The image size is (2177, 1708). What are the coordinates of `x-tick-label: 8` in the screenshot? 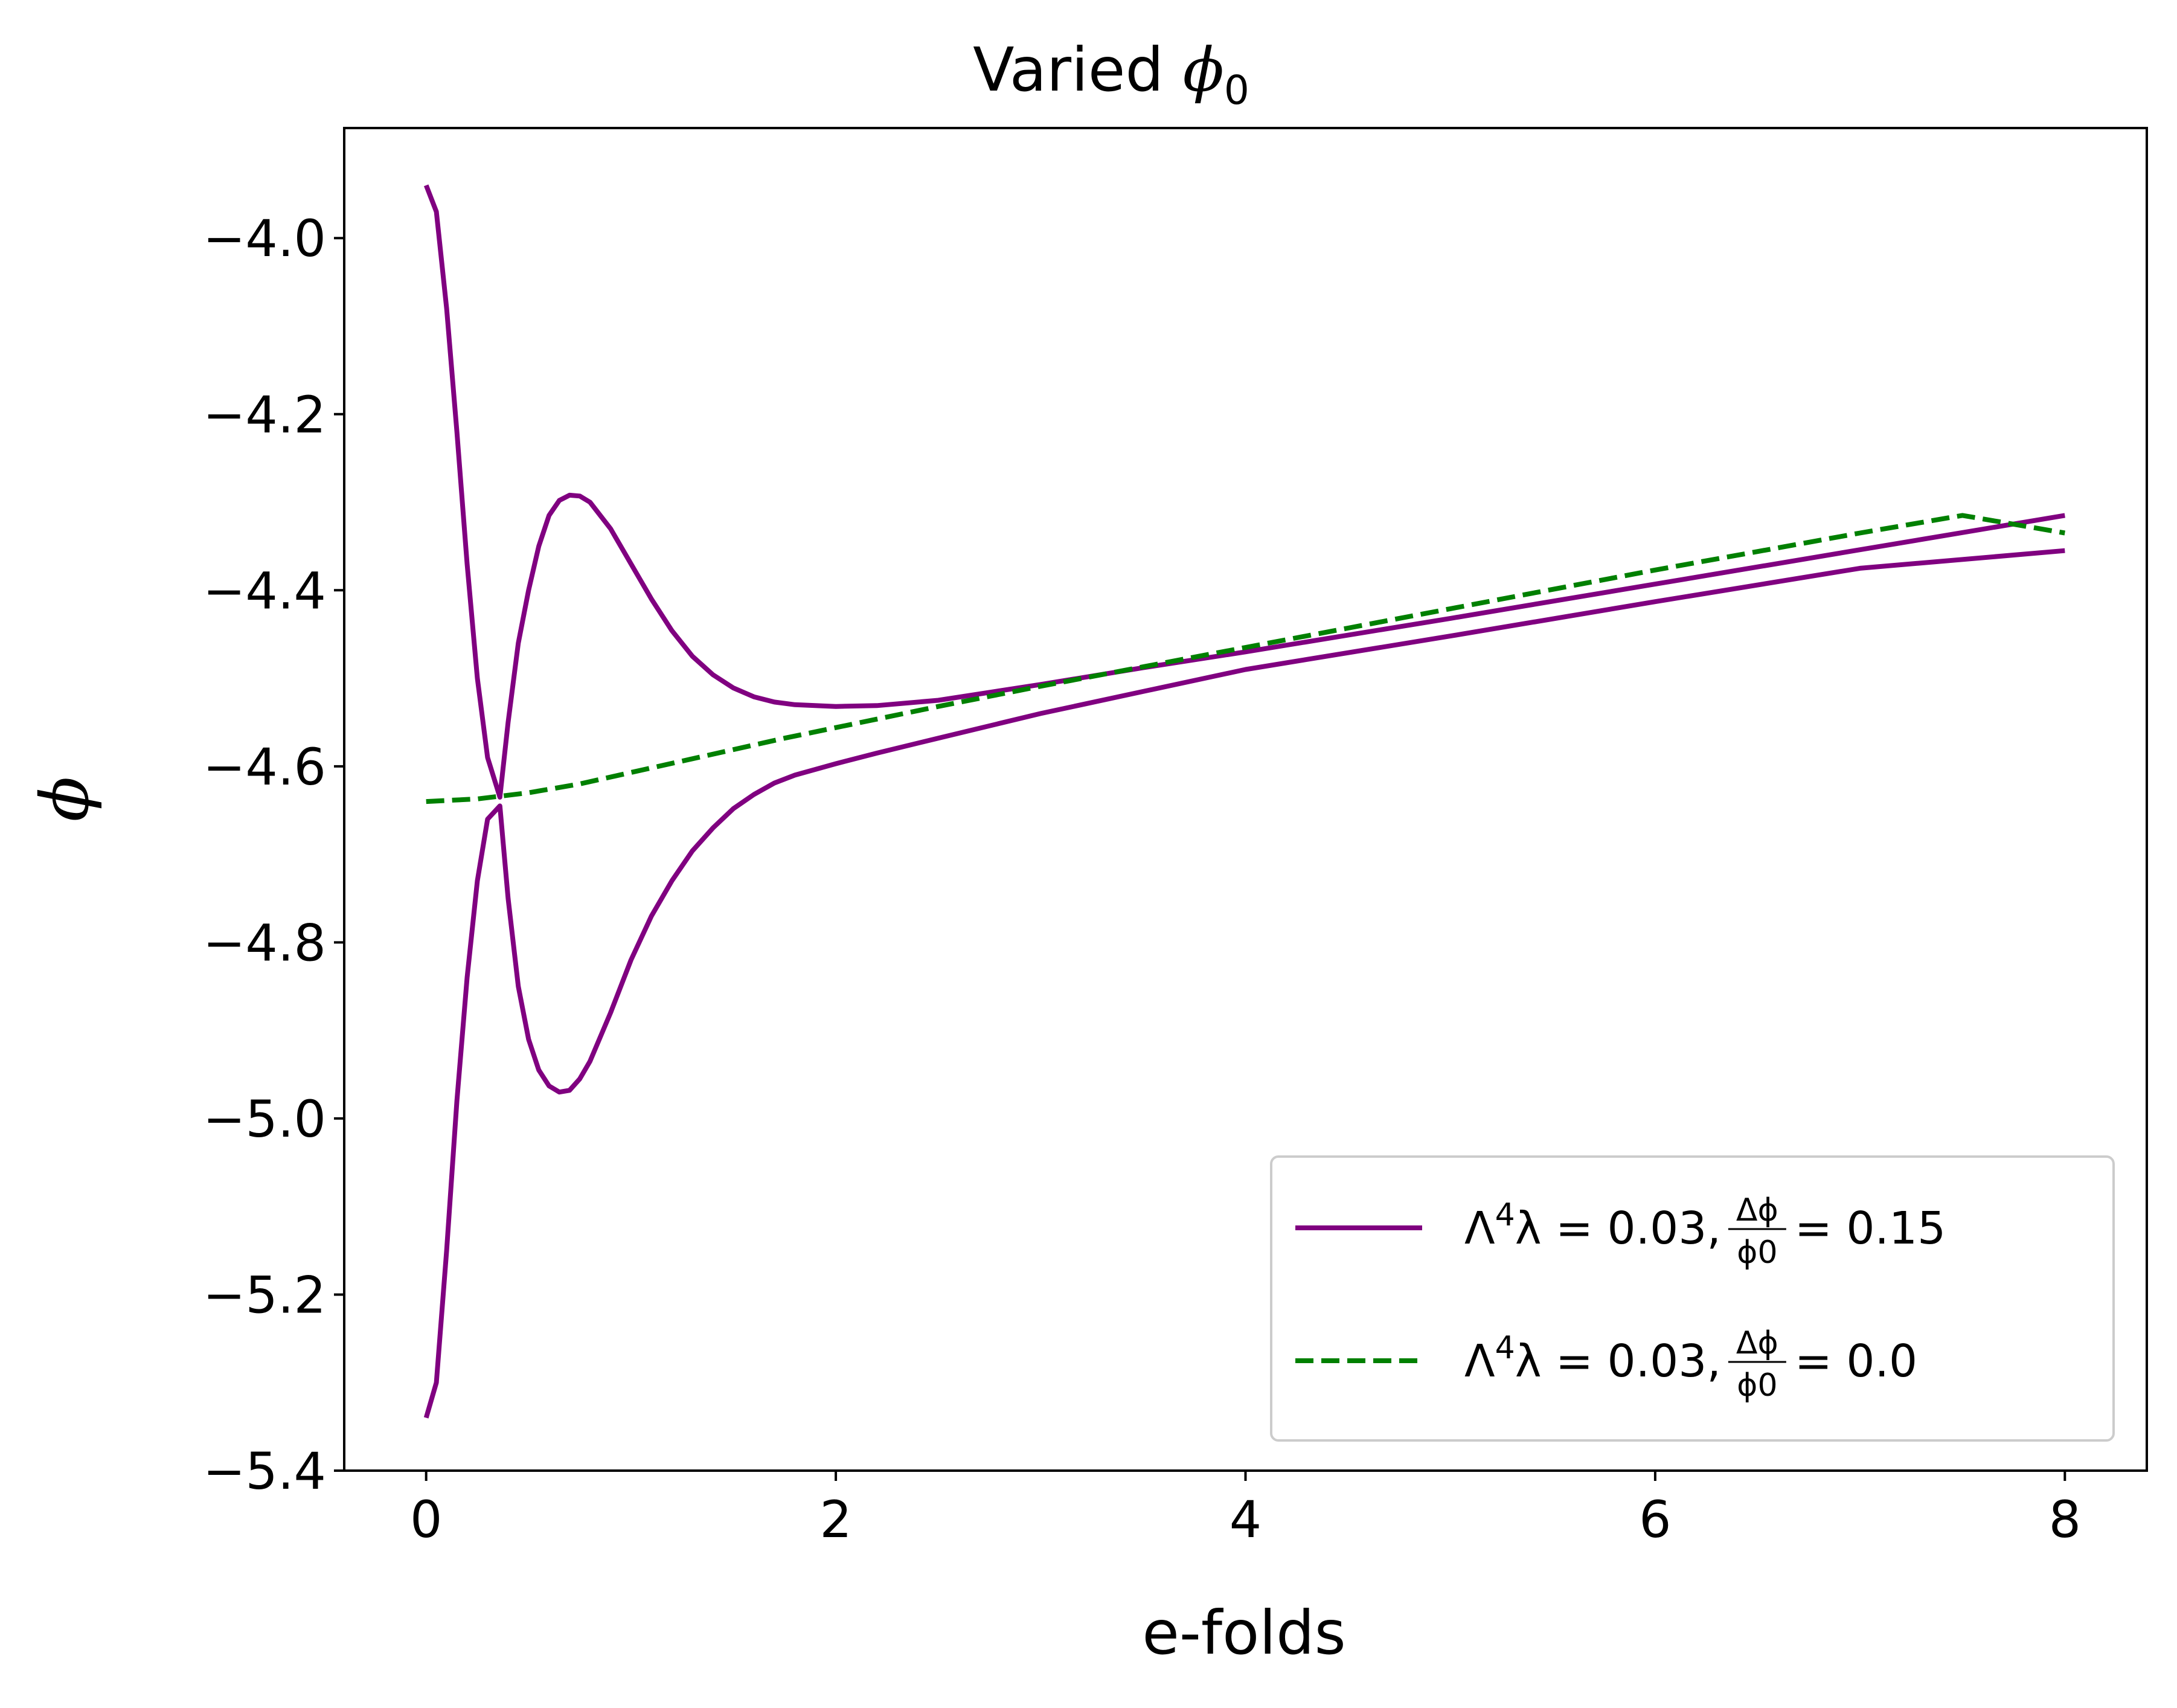 It's located at (2065, 1519).